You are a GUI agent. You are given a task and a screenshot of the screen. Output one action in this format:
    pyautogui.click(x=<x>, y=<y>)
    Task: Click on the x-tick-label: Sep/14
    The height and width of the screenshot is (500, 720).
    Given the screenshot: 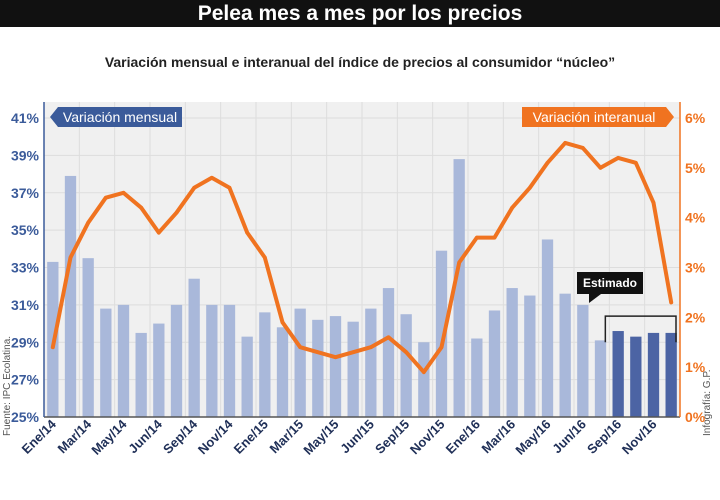 What is the action you would take?
    pyautogui.click(x=180, y=436)
    